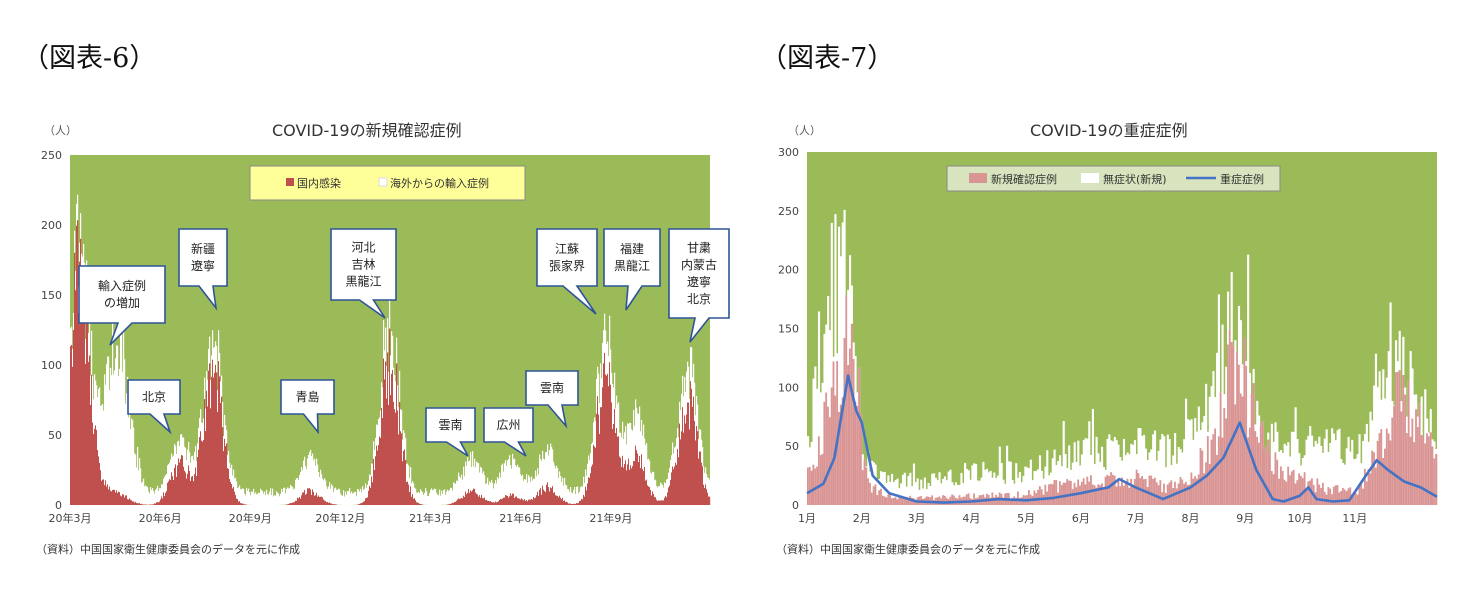 Image resolution: width=1475 pixels, height=601 pixels. I want to click on chart6-annotation-text: 青島, so click(307, 396).